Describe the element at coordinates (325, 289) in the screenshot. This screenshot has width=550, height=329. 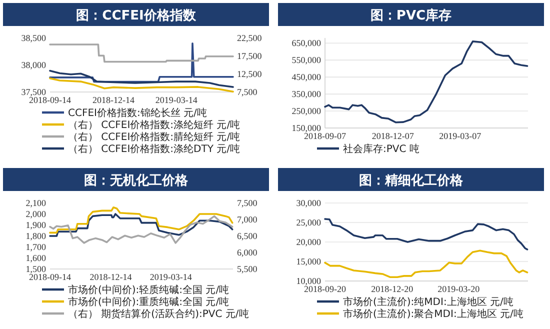
I see `x-tick-label: 2018-09-20` at that location.